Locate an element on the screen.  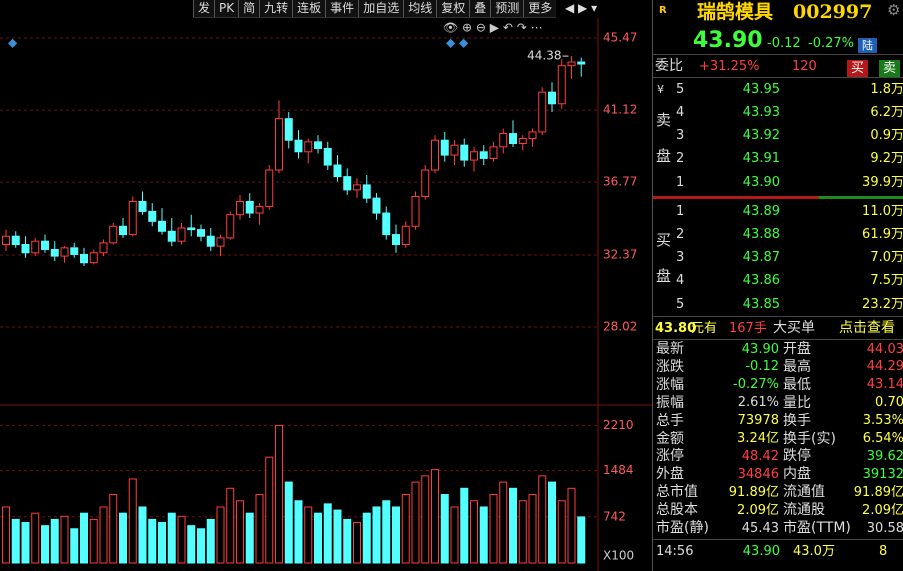
y-tick-label: 32.37 is located at coordinates (620, 254).